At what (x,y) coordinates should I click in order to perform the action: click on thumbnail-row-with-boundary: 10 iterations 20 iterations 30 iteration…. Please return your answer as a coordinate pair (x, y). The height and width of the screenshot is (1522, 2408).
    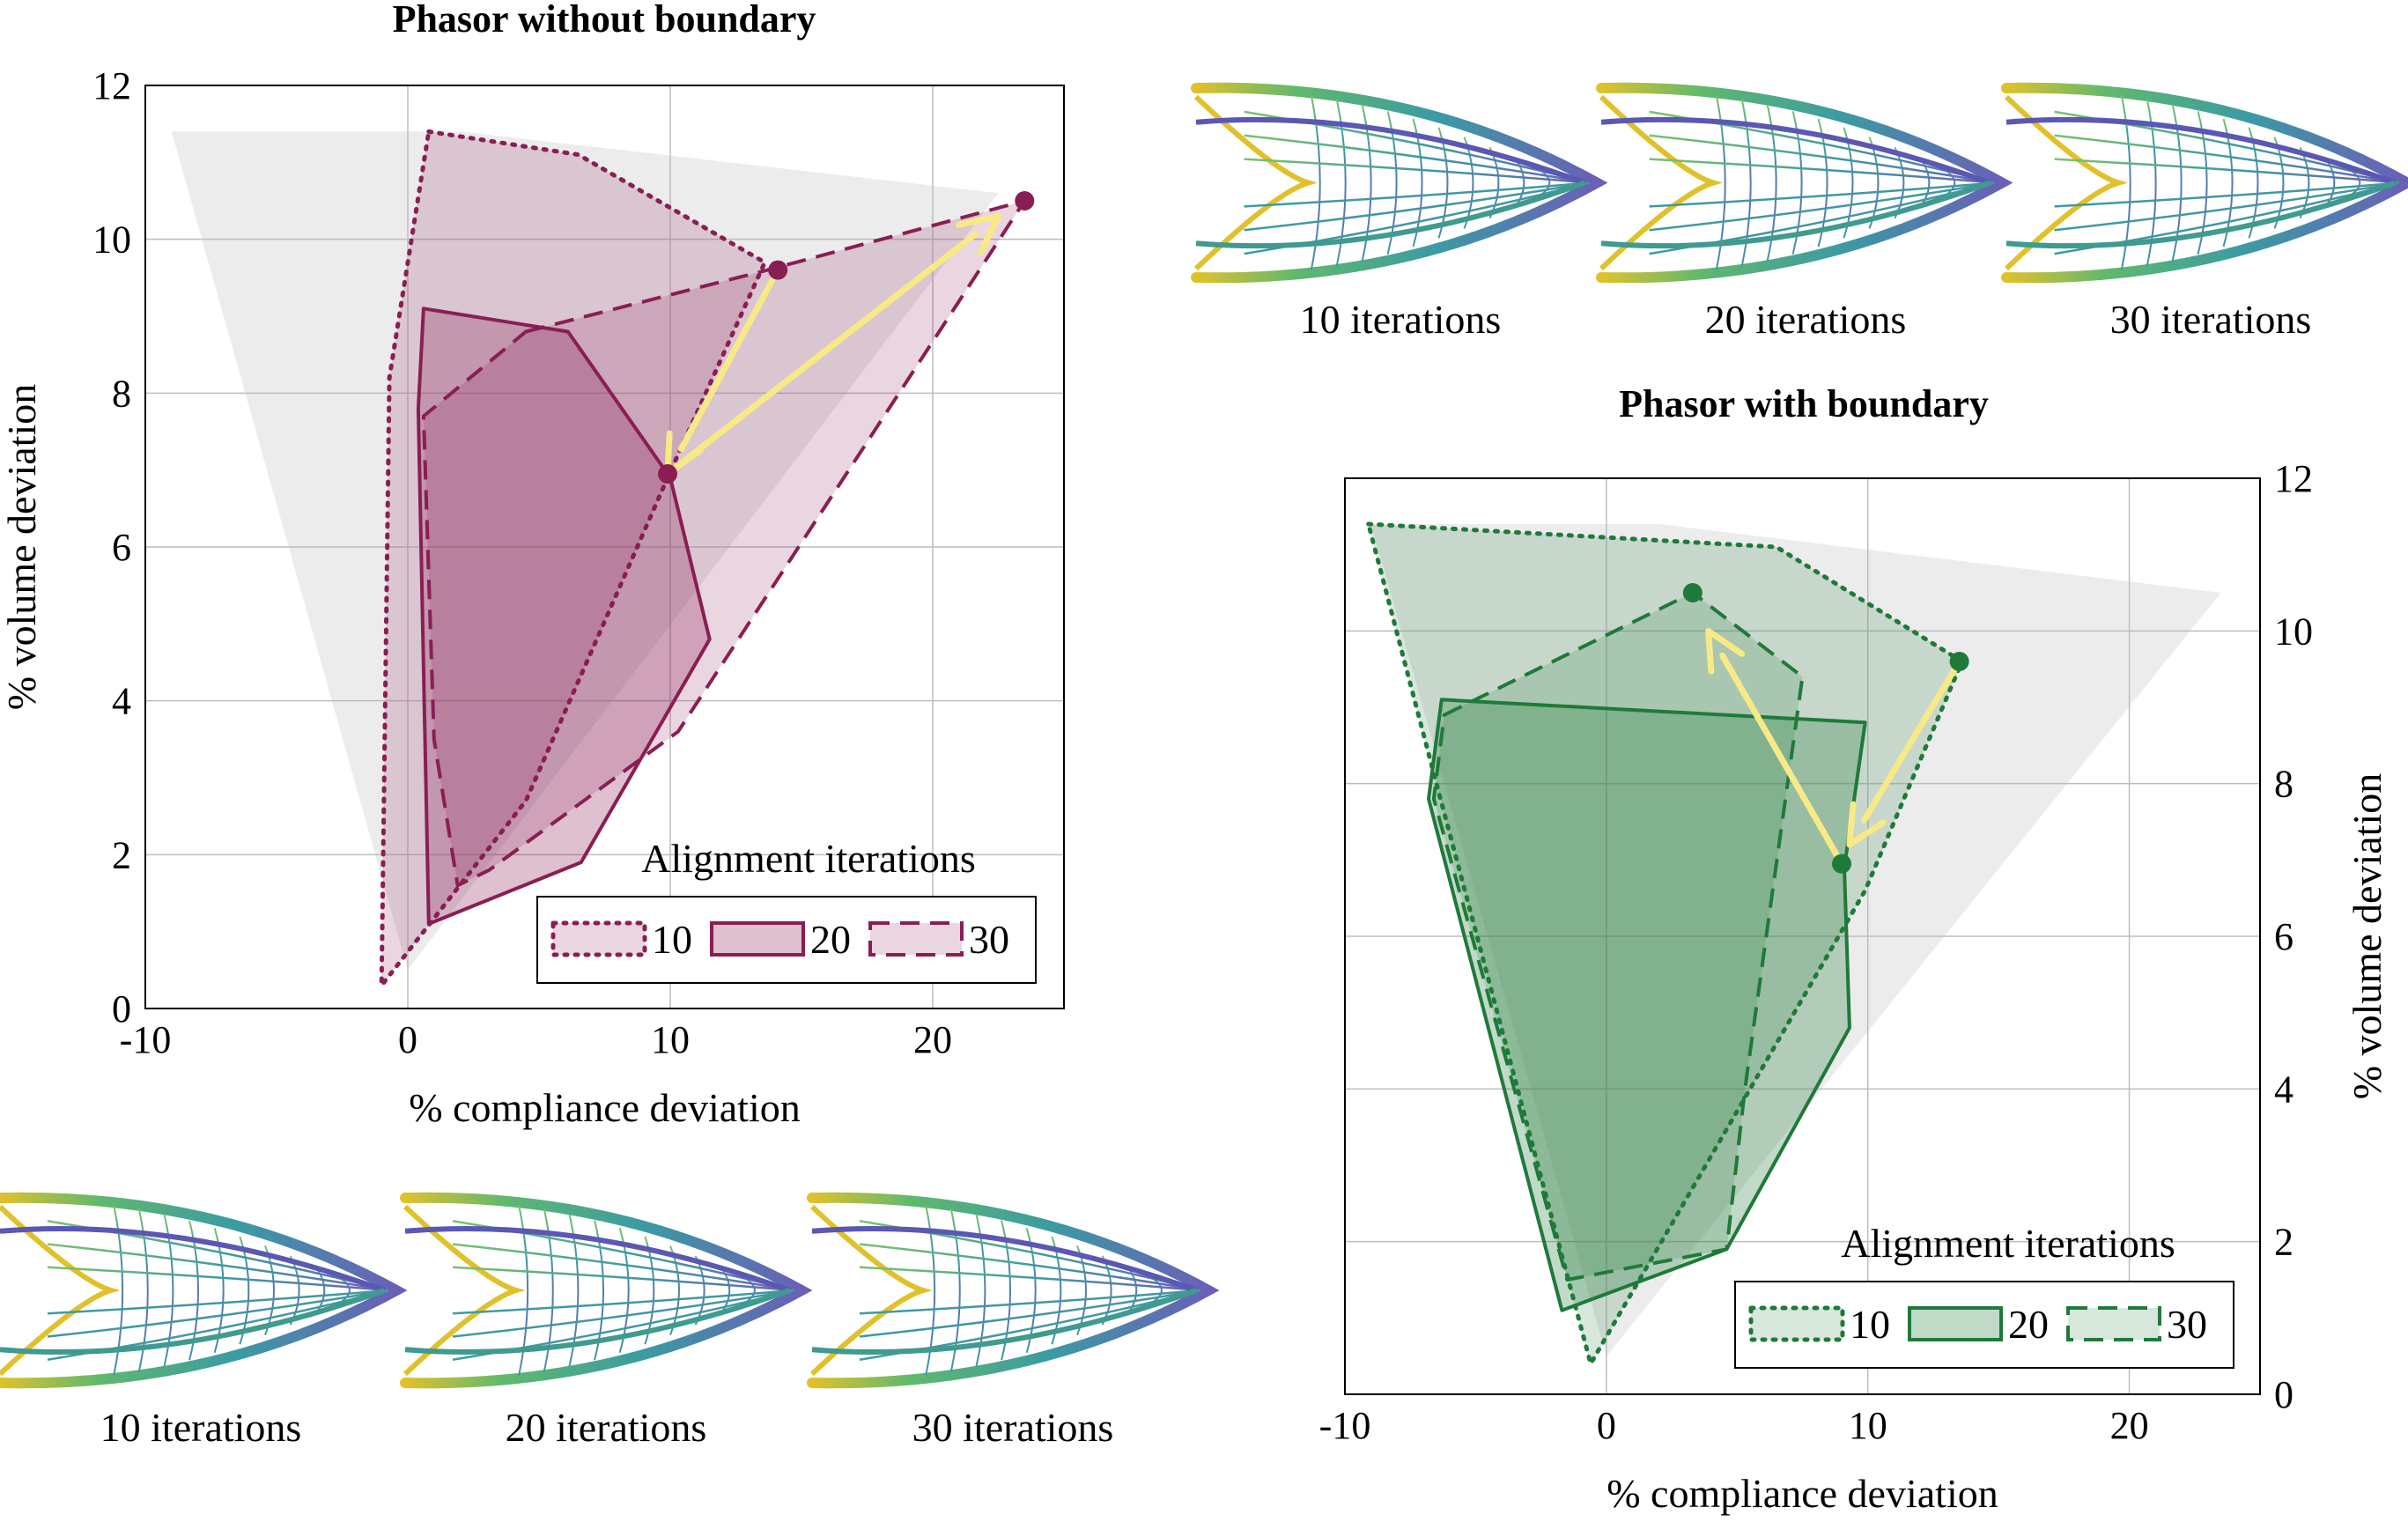
    Looking at the image, I should click on (1799, 212).